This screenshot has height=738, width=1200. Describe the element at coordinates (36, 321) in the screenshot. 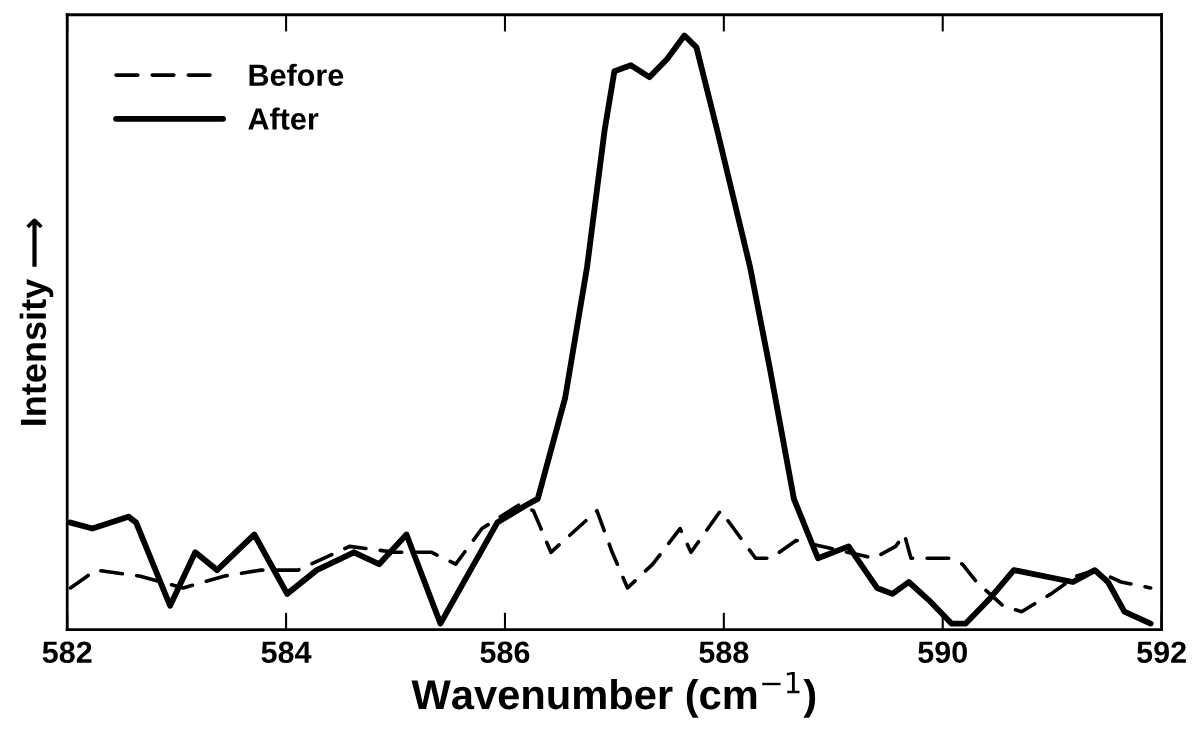

I see `y-axis-title: Intensity ⟶` at that location.